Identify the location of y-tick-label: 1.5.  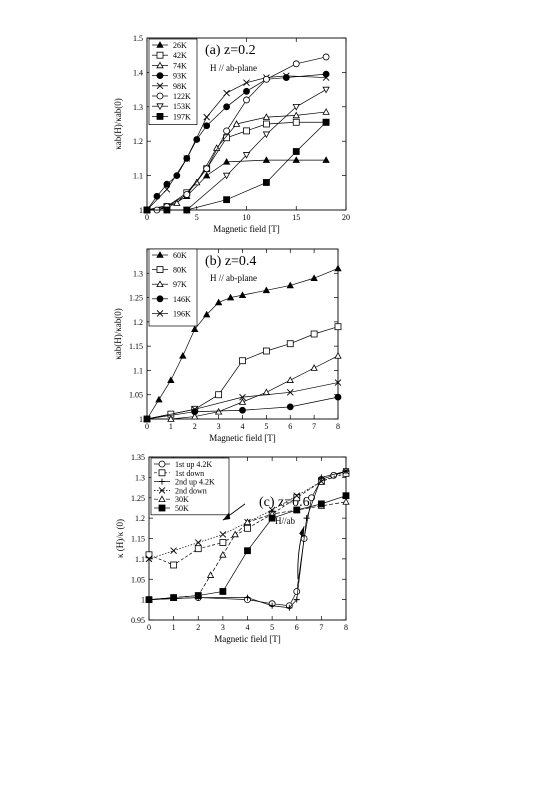
(138, 38).